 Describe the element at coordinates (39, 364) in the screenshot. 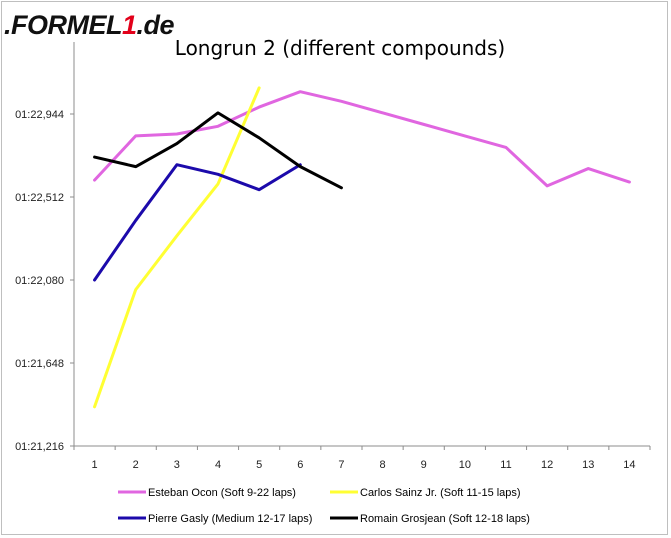

I see `y-tick-label: 01:21,648` at that location.